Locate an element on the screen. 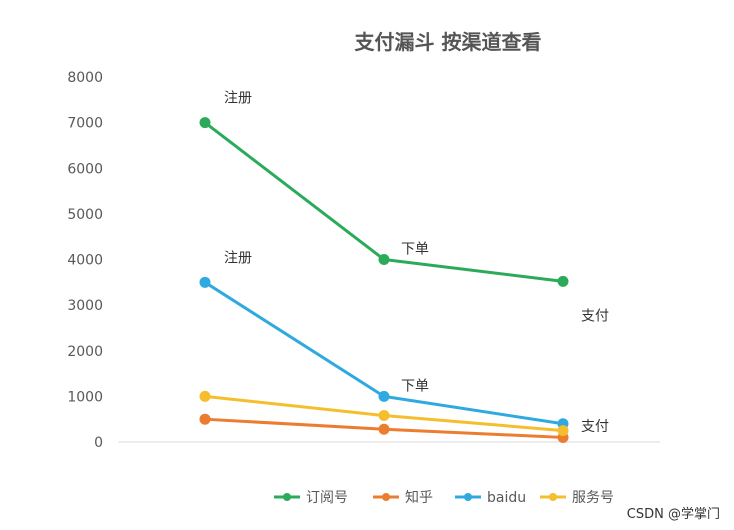 This screenshot has width=734, height=530. legend-label: 服务号 is located at coordinates (593, 498).